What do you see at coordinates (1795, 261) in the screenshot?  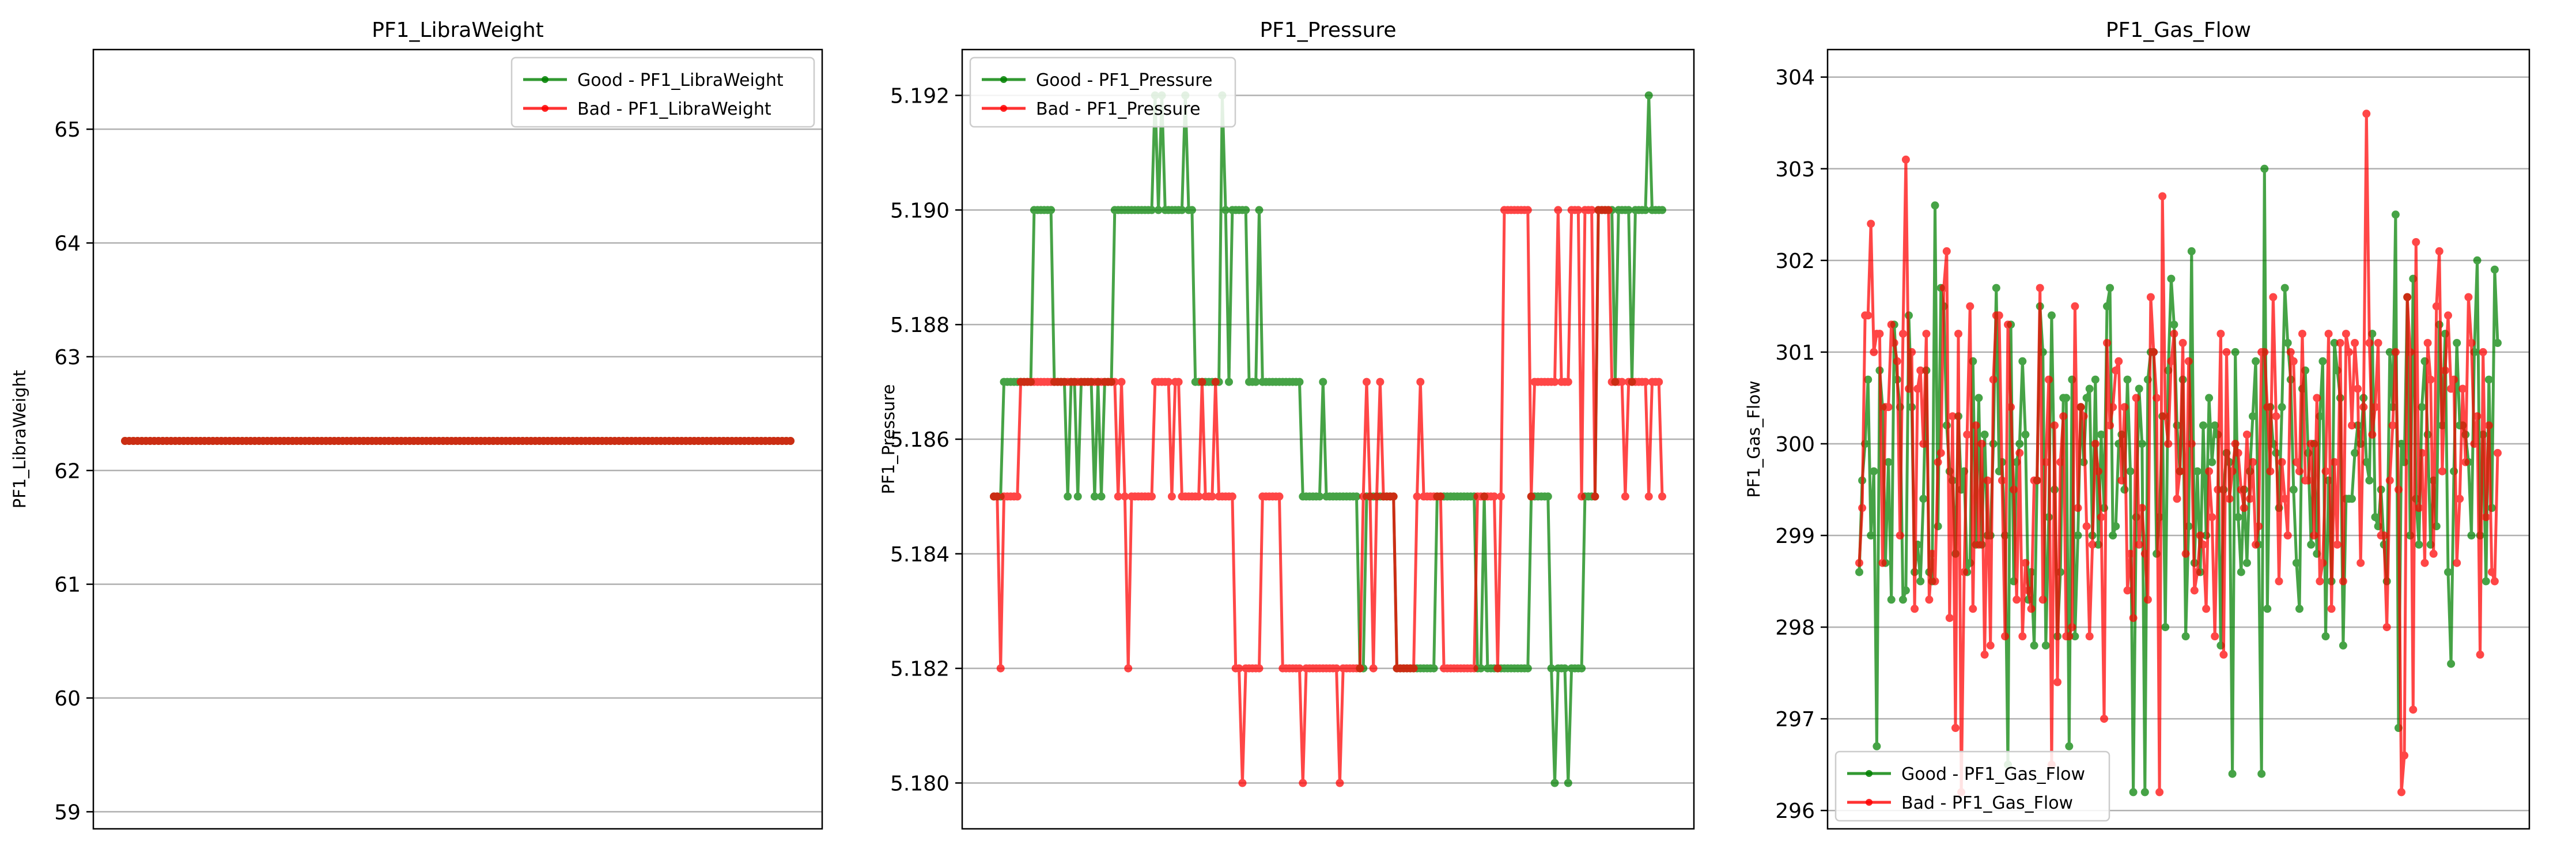 I see `y-tick-label: 302` at bounding box center [1795, 261].